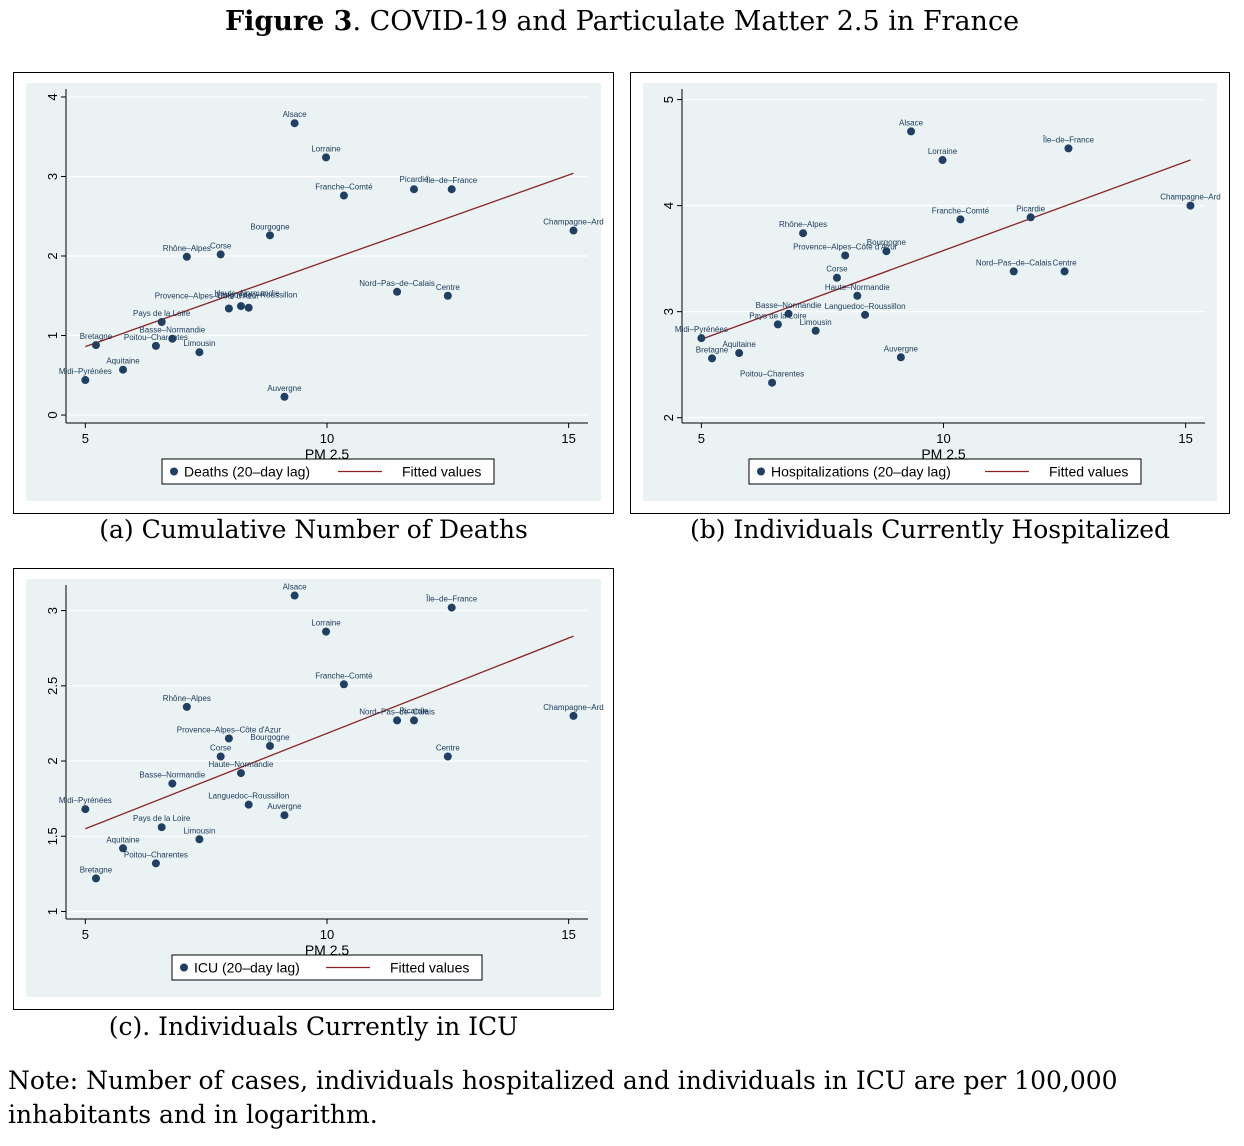 This screenshot has height=1146, width=1244. What do you see at coordinates (295, 114) in the screenshot?
I see `point-label-alsace: Alsace` at bounding box center [295, 114].